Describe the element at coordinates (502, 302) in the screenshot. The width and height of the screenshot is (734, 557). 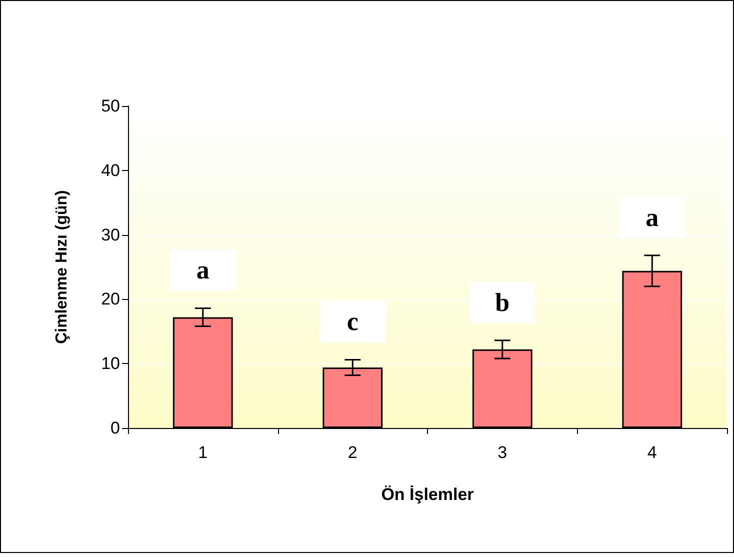
I see `annotation: b` at that location.